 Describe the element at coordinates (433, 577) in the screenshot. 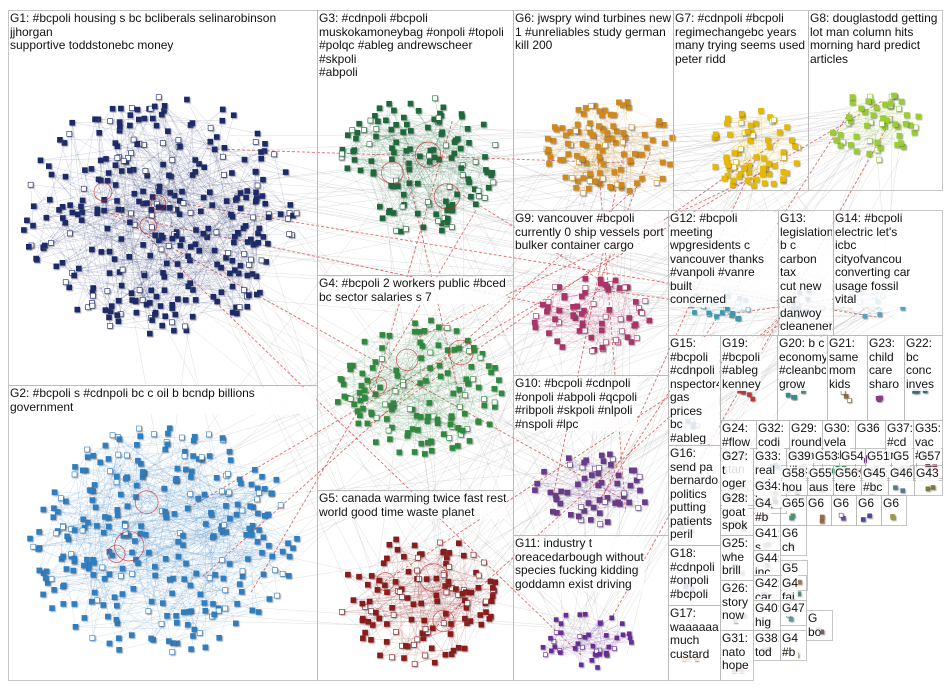

I see `self-loop` at that location.